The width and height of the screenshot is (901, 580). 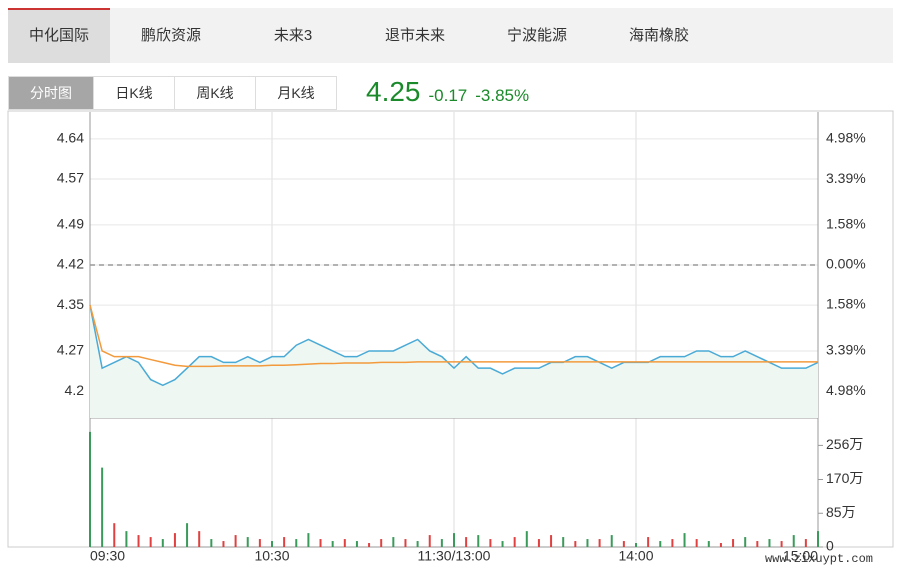 What do you see at coordinates (70, 178) in the screenshot?
I see `y-tick-label: 4.57` at bounding box center [70, 178].